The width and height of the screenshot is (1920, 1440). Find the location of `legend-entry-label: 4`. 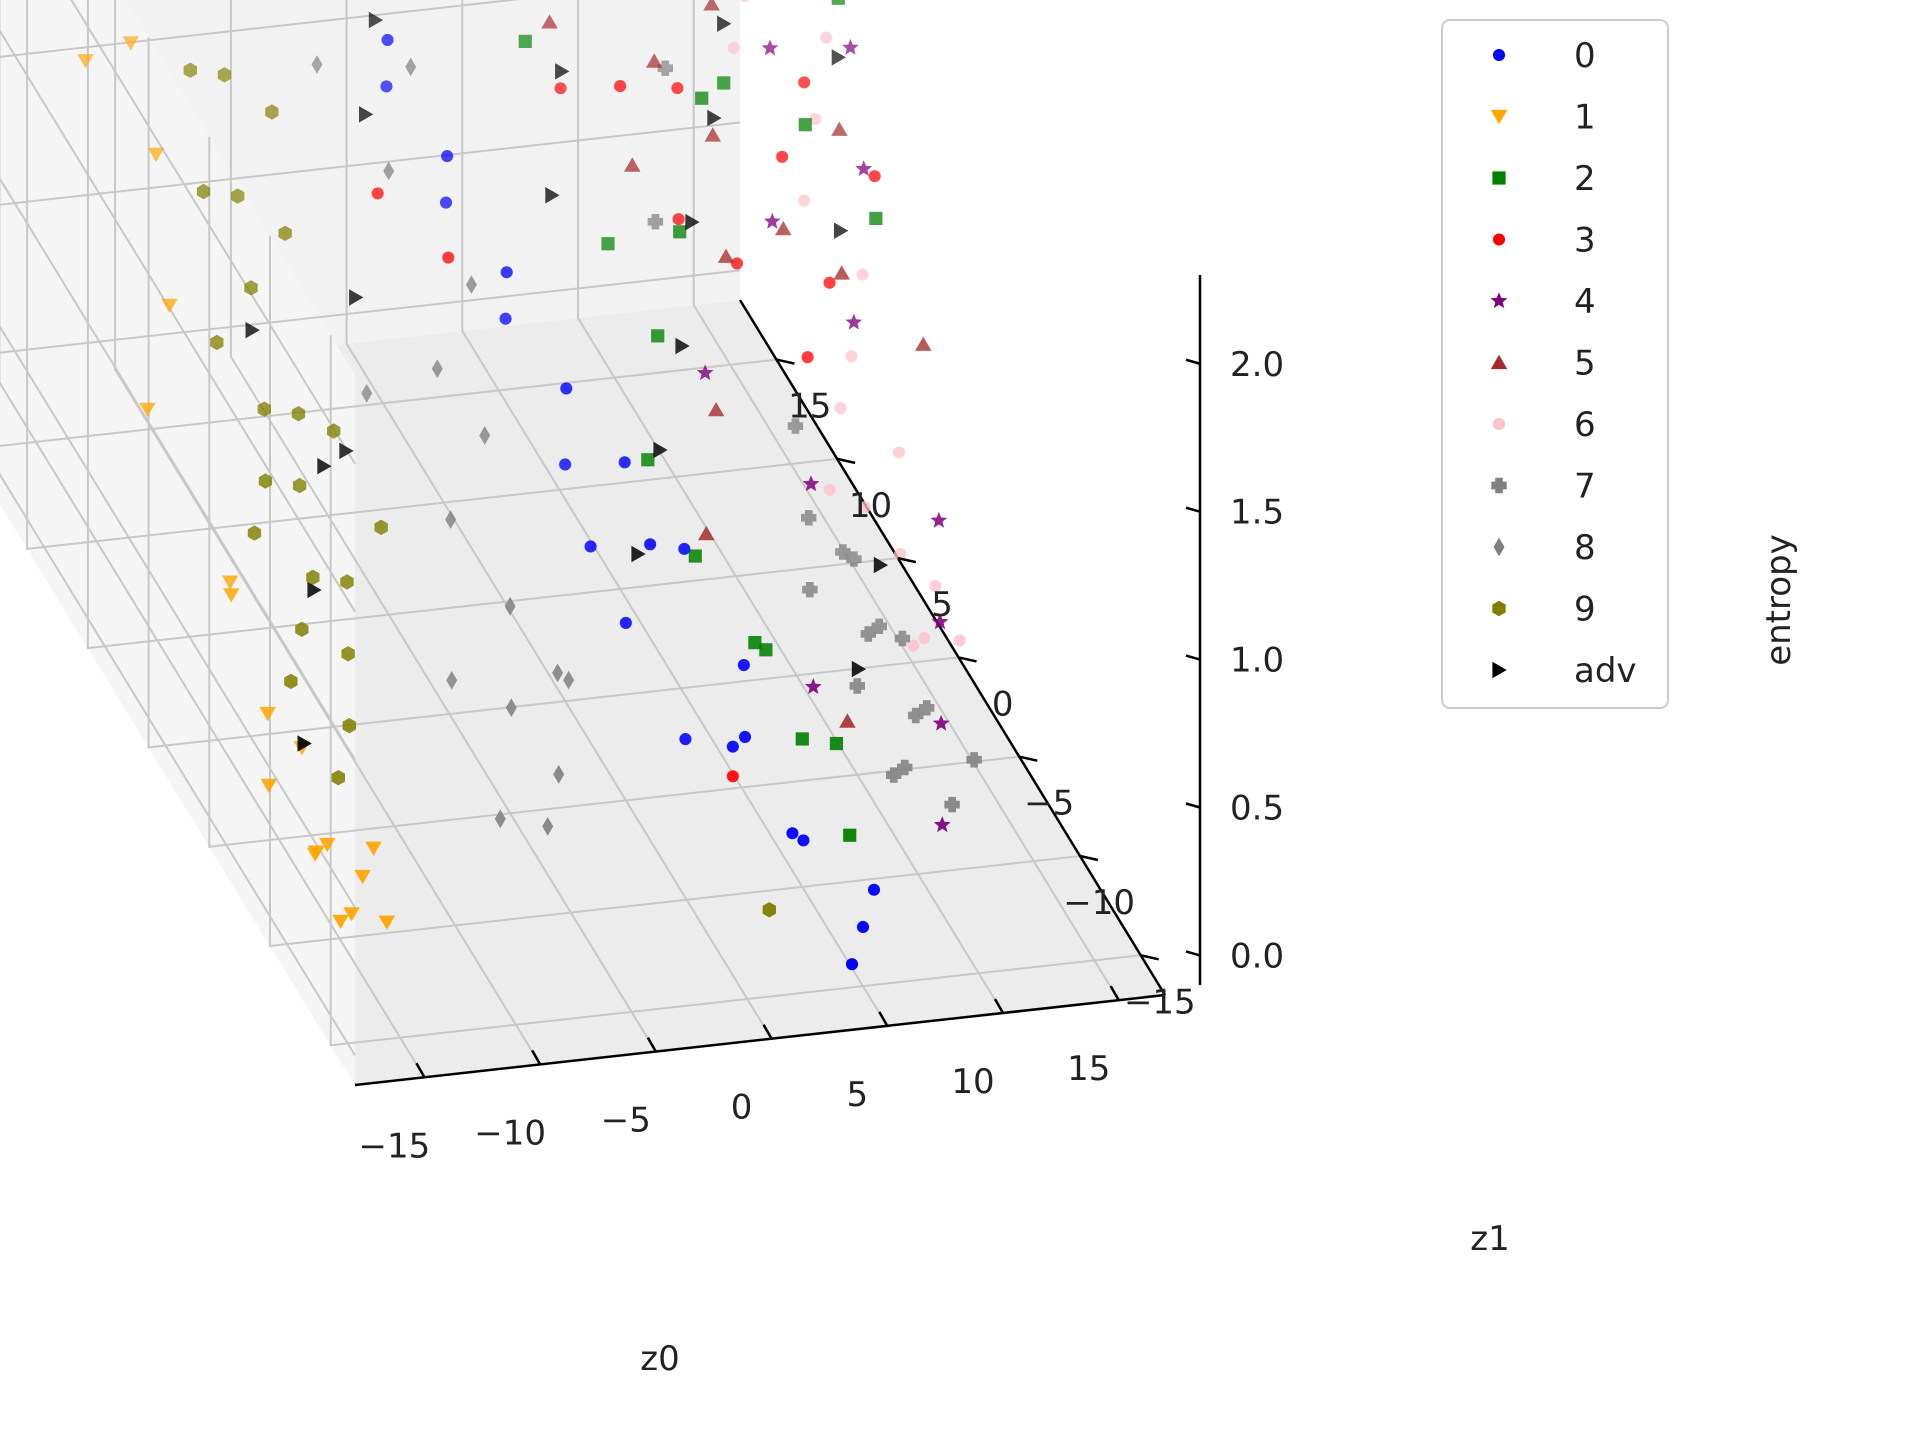

legend-entry-label: 4 is located at coordinates (1585, 302).